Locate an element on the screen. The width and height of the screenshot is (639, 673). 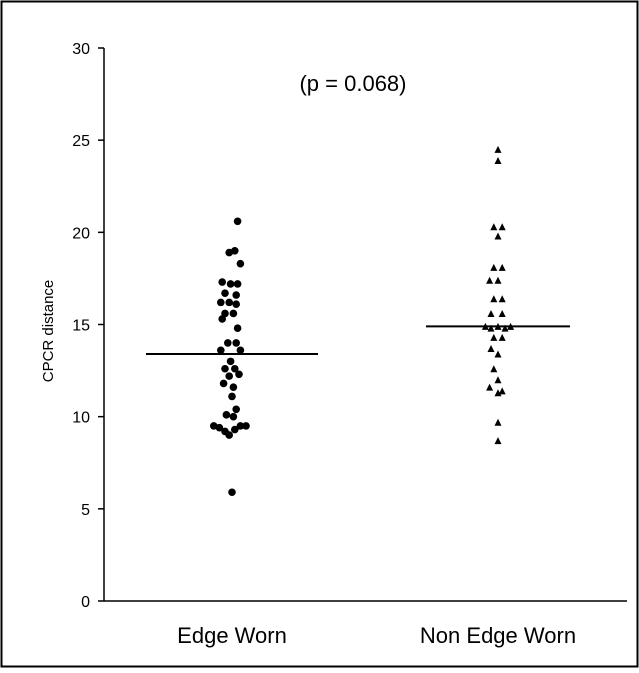
y-tick-label: 25 is located at coordinates (81, 141).